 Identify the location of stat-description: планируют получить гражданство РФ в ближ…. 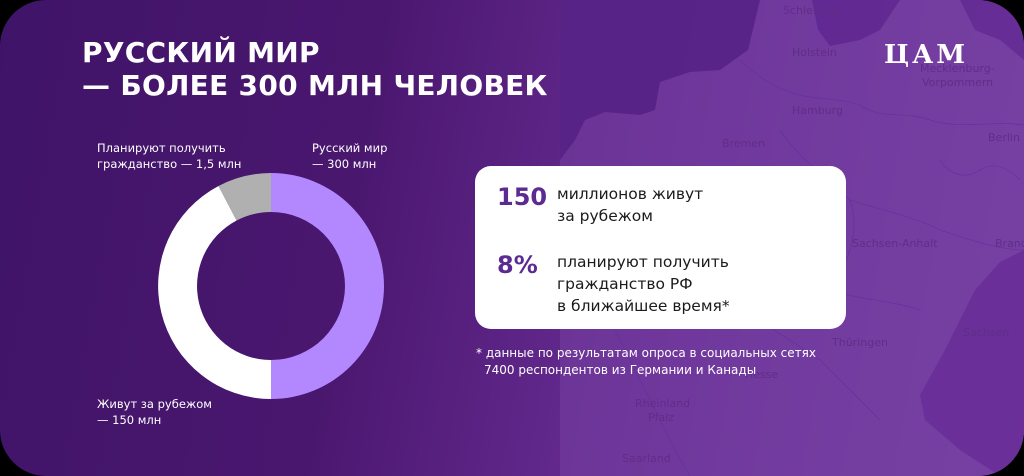
(643, 284).